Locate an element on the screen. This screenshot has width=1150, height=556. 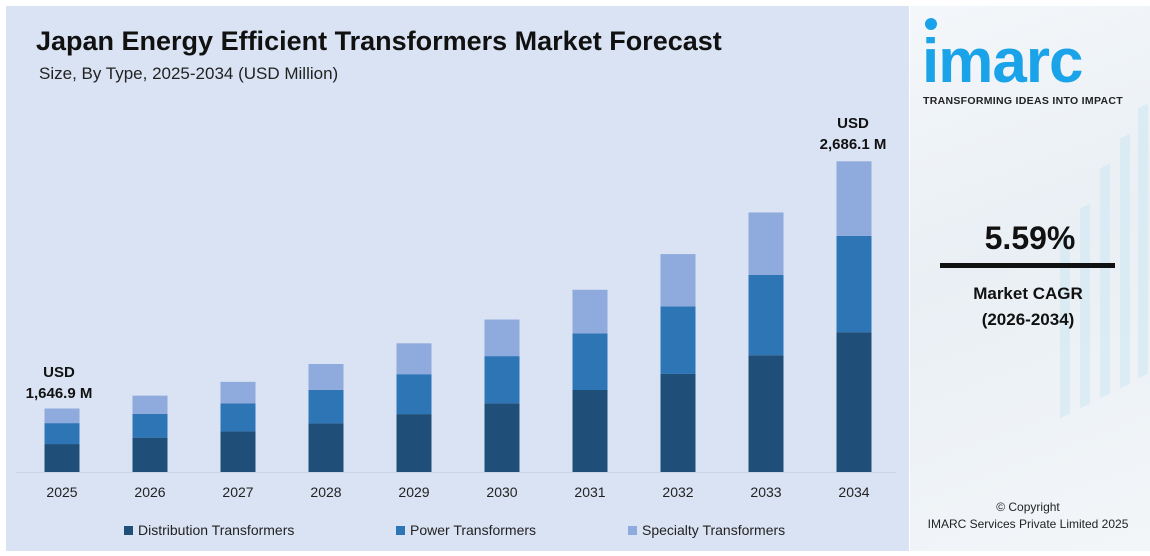
legend-item-power: Power Transformers is located at coordinates (472, 530).